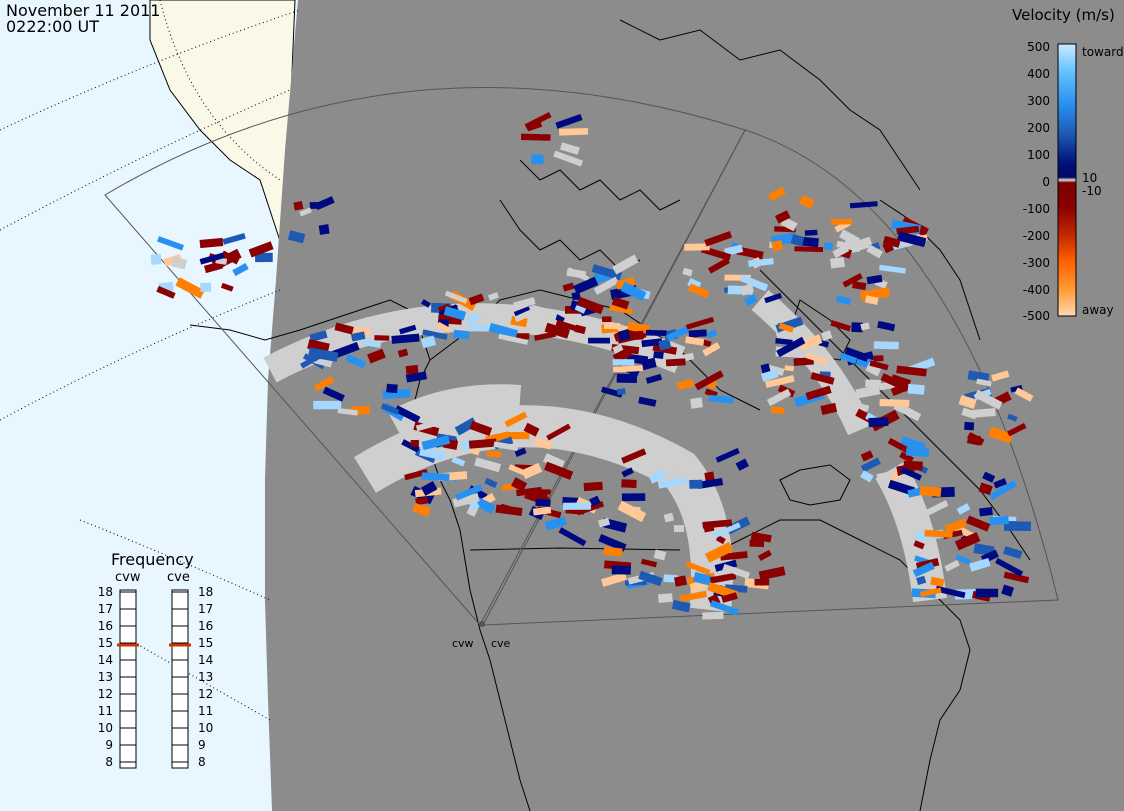  What do you see at coordinates (105, 677) in the screenshot?
I see `frequency-tick-label: 13` at bounding box center [105, 677].